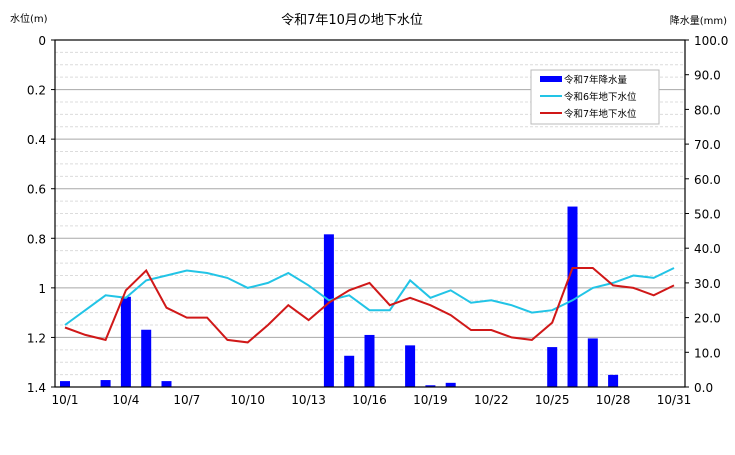 This screenshot has height=455, width=735. I want to click on left-tick-label: 0, so click(42, 41).